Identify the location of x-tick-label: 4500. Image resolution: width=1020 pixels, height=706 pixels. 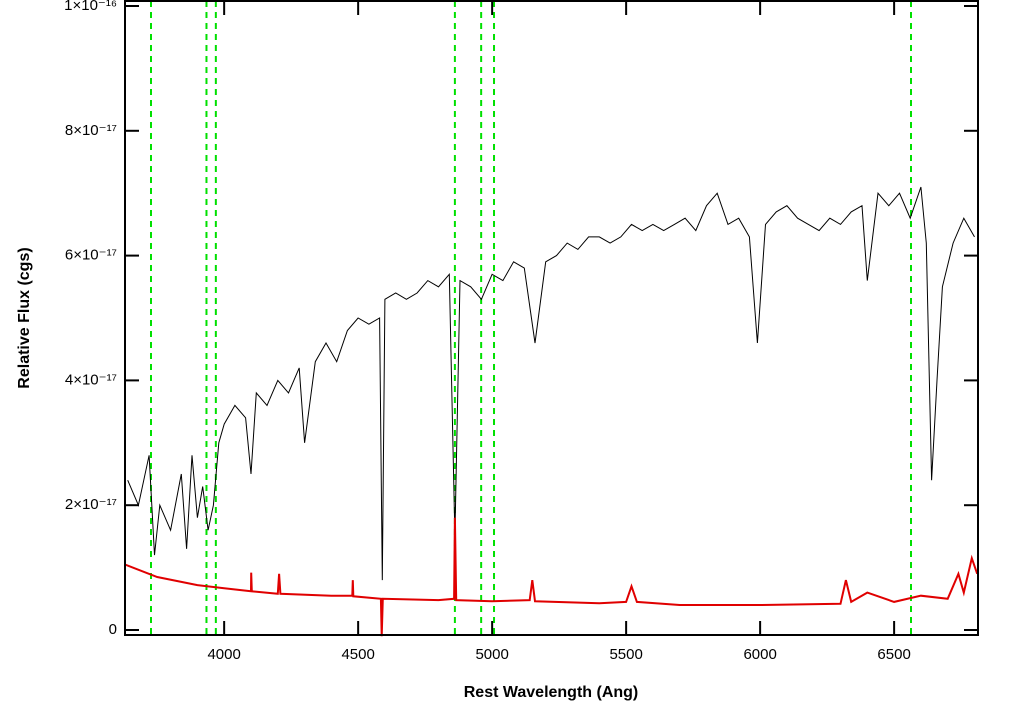
(357, 654).